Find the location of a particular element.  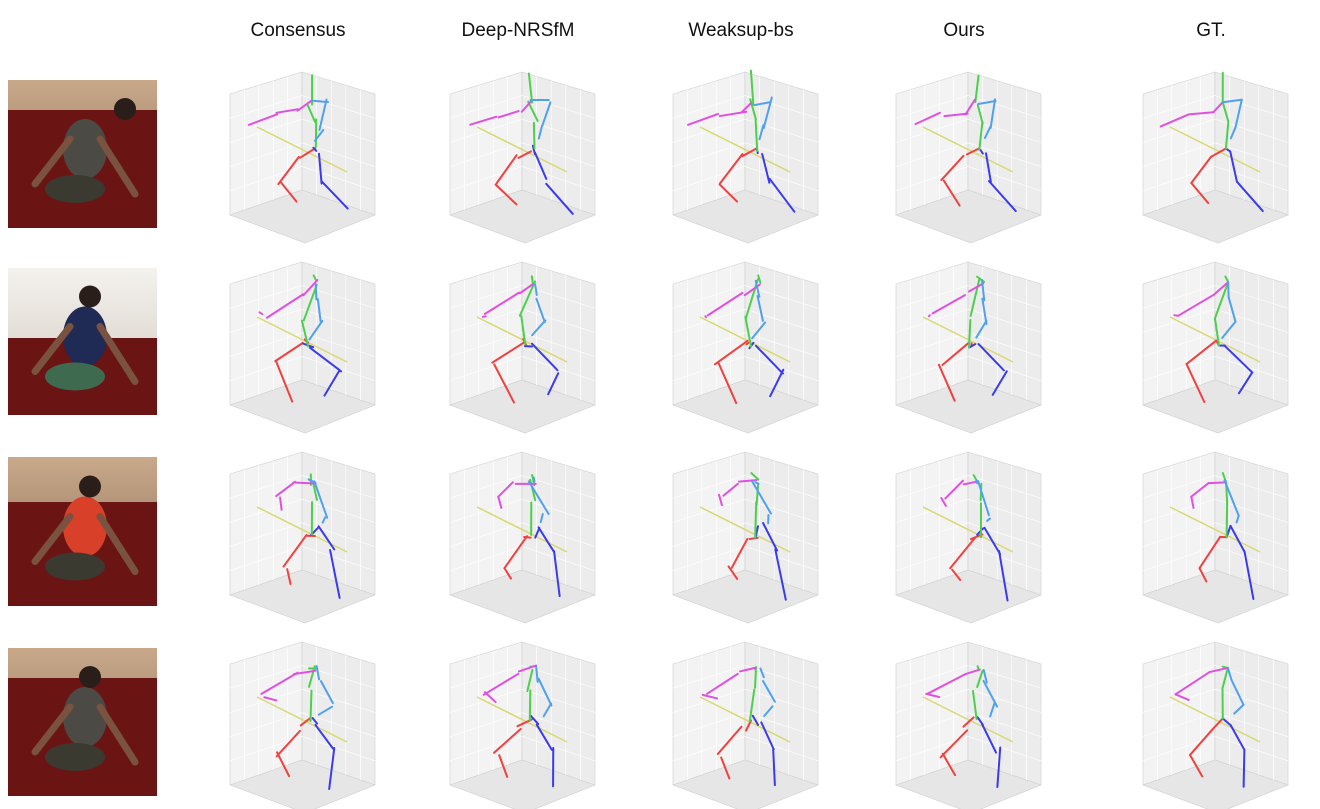

skeleton-plot is located at coordinates (968, 347).